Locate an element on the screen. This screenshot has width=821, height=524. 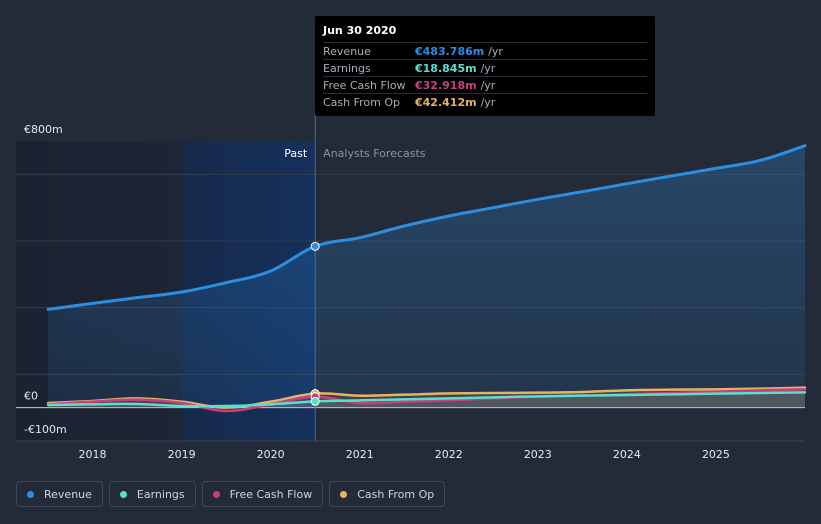
legend-item-revenue: Revenue is located at coordinates (59, 494).